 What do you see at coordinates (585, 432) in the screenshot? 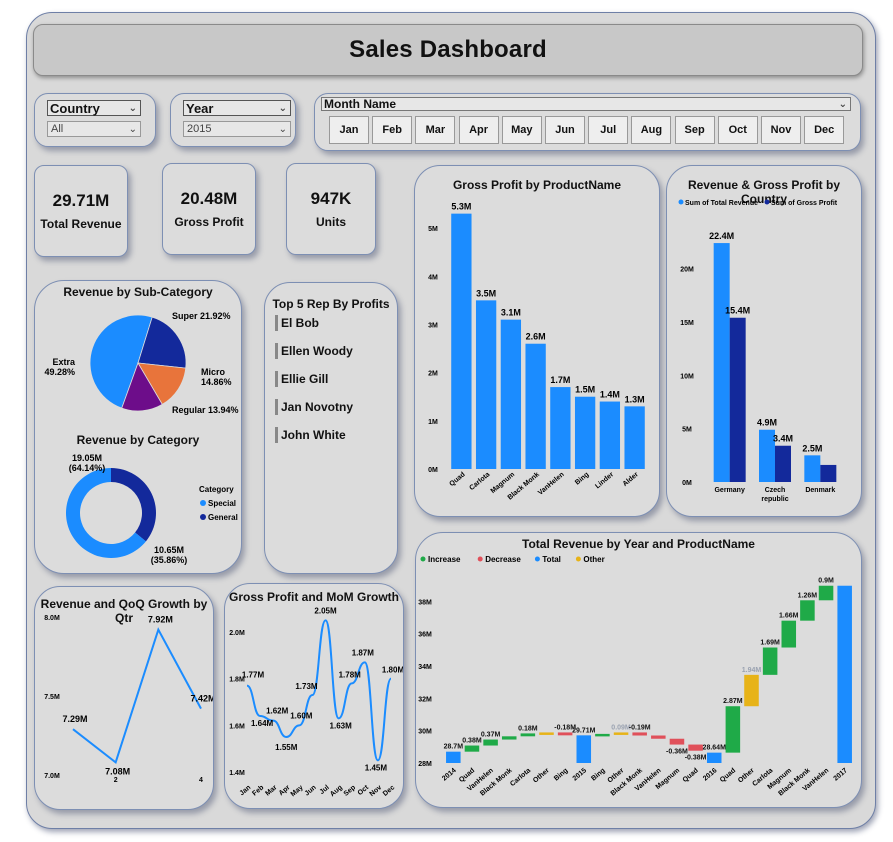
I see `bar-bing` at bounding box center [585, 432].